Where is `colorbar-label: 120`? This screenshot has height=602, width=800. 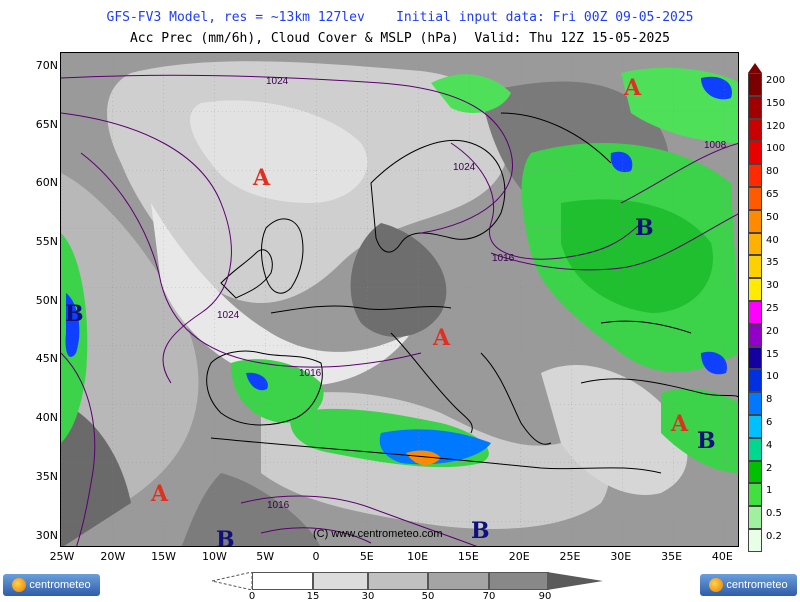
colorbar-label: 120 is located at coordinates (776, 126).